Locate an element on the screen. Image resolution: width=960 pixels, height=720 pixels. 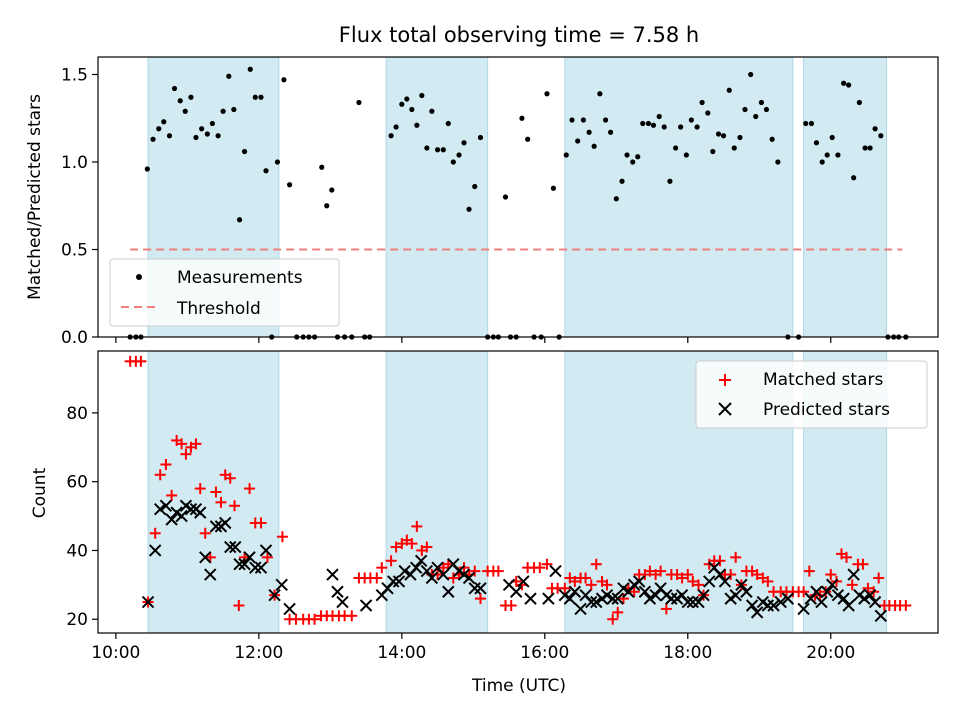
observing-window is located at coordinates (437, 197).